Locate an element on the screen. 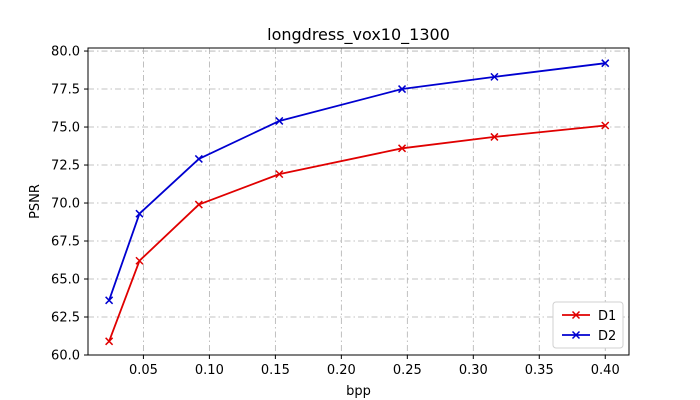  x-tick-label: 0.40 is located at coordinates (605, 370).